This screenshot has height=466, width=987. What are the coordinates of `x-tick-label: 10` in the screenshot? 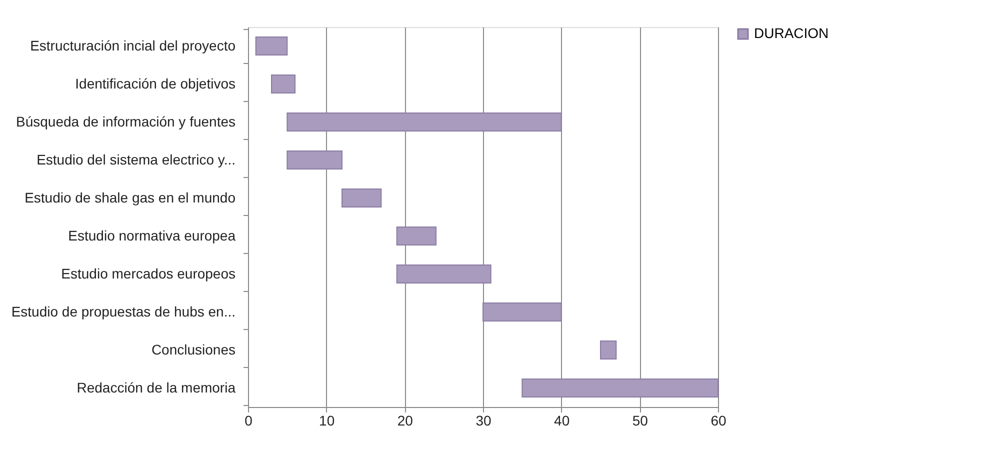 It's located at (327, 420).